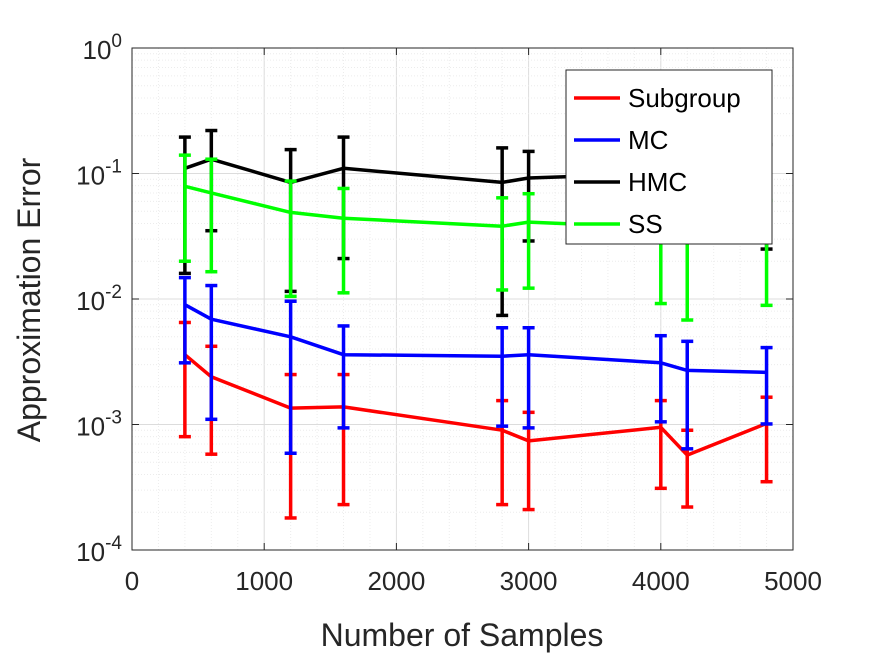  I want to click on line-mc, so click(475, 339).